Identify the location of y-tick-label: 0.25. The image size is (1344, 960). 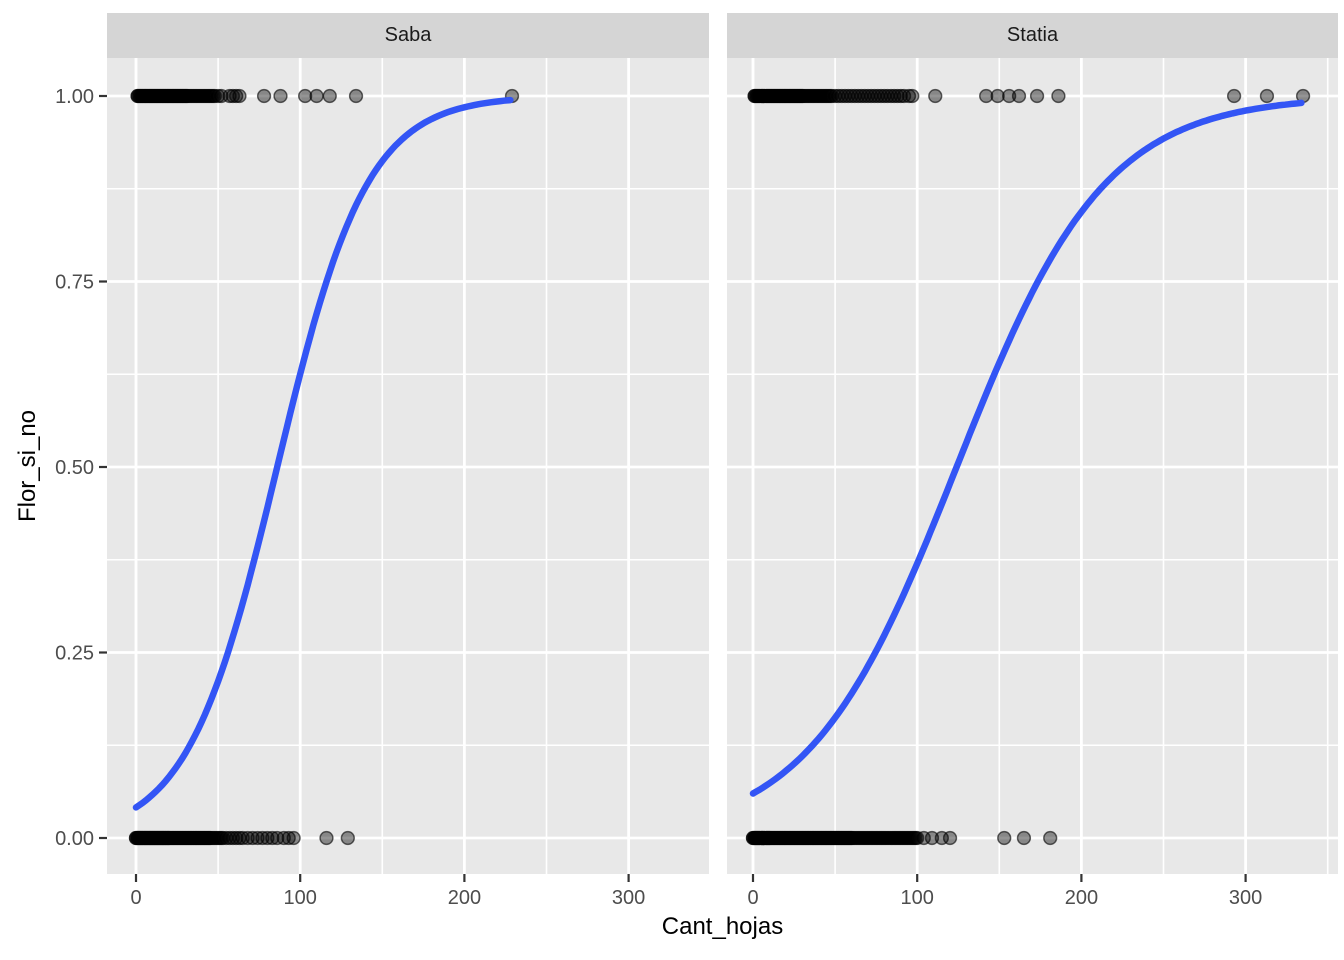
(74, 654).